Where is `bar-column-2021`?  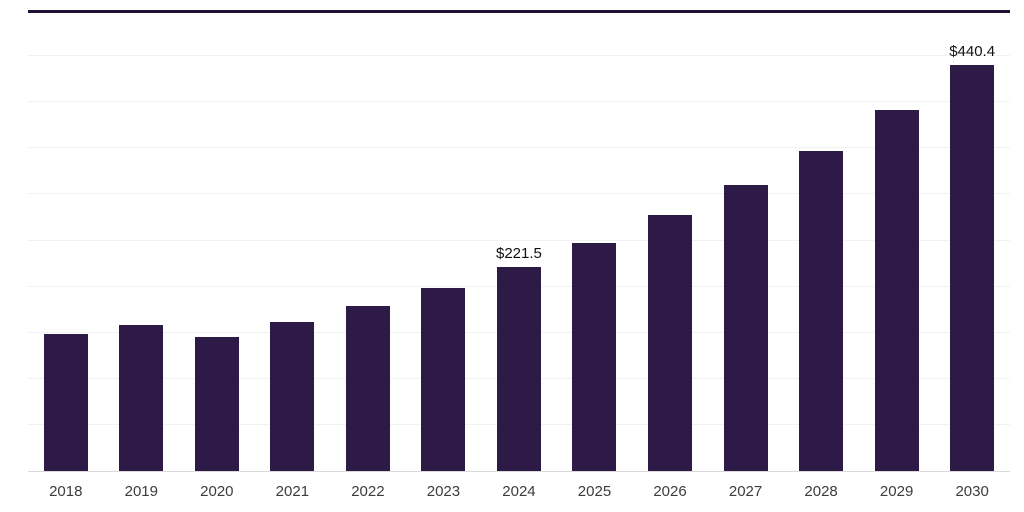
bar-column-2021 is located at coordinates (293, 240).